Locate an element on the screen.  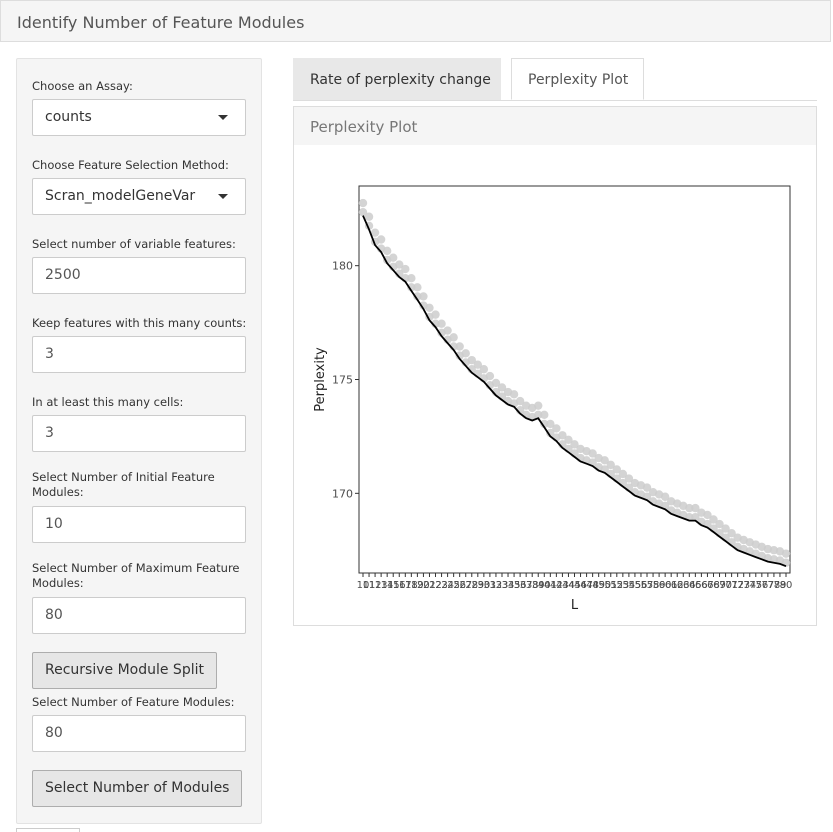
x-tick-label: 29 is located at coordinates (477, 585).